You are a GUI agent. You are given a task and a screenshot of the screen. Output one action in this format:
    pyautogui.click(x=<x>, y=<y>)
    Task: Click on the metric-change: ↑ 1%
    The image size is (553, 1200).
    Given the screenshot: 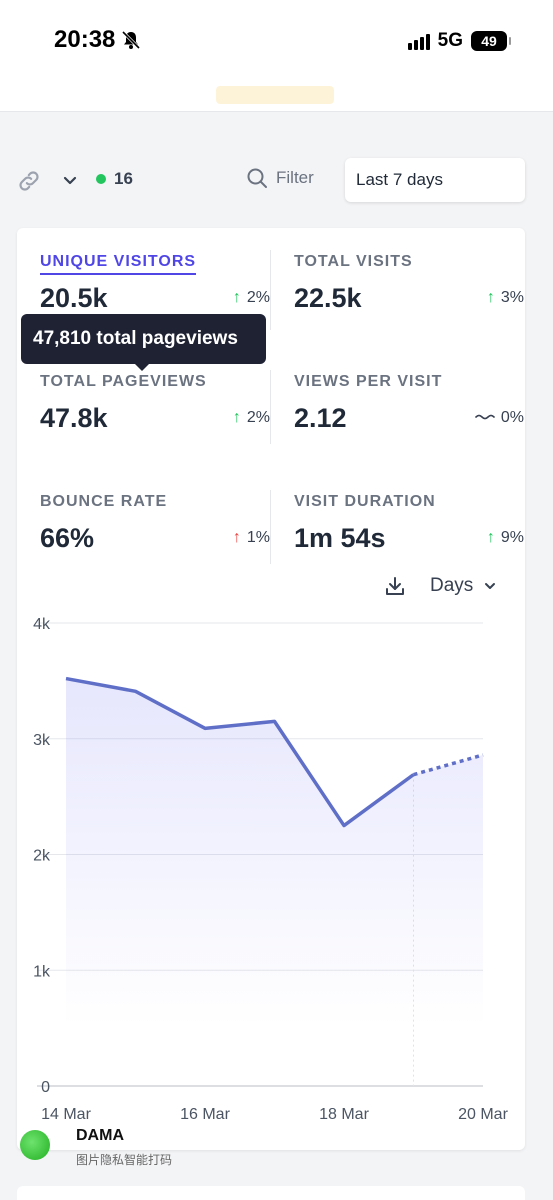 What is the action you would take?
    pyautogui.click(x=251, y=538)
    